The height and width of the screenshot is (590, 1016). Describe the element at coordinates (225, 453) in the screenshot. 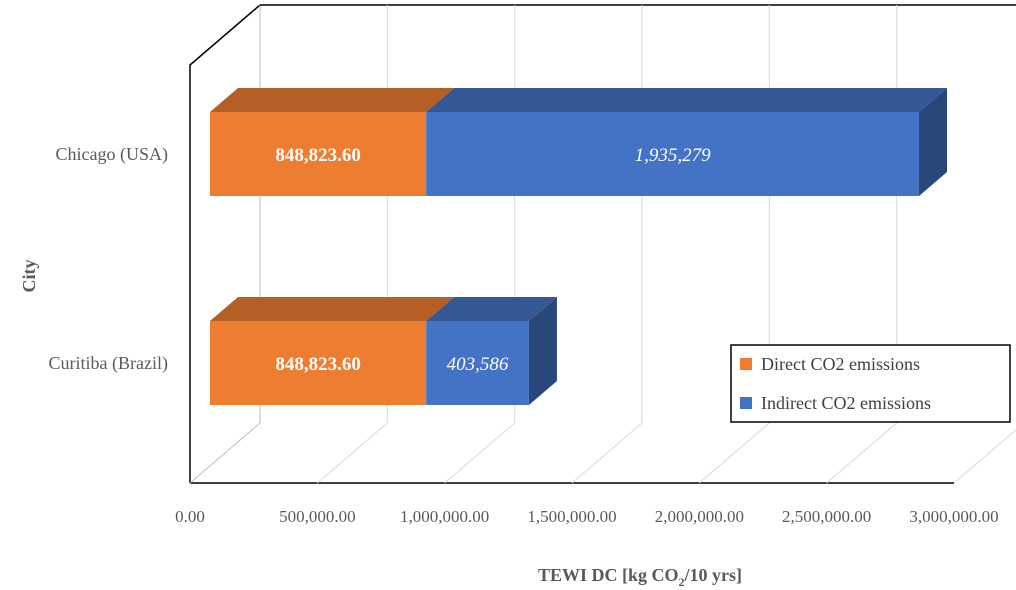

I see `floor-side-edge` at that location.